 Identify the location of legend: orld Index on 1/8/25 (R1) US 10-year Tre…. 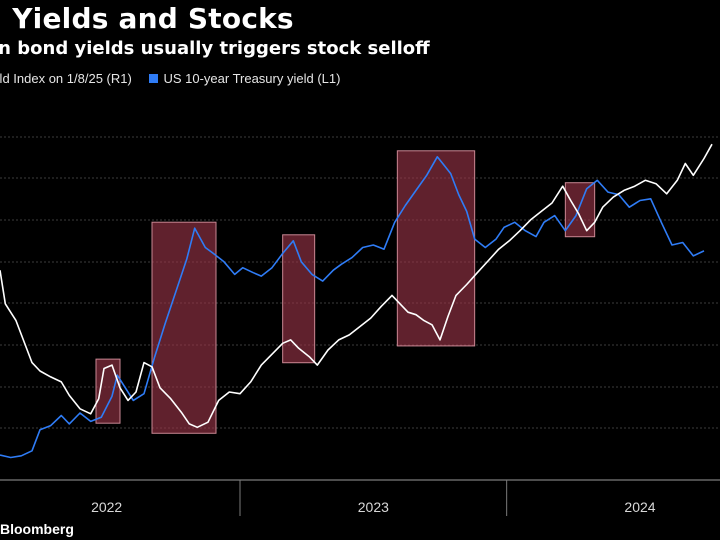
(170, 78).